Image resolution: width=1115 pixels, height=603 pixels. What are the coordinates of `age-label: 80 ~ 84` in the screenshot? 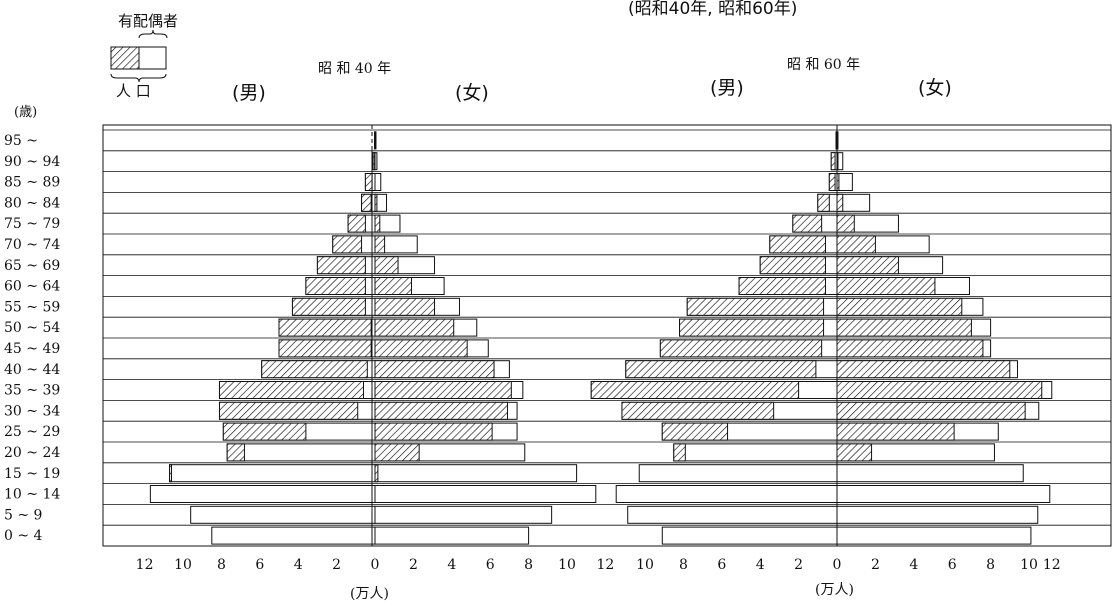 It's located at (32, 203).